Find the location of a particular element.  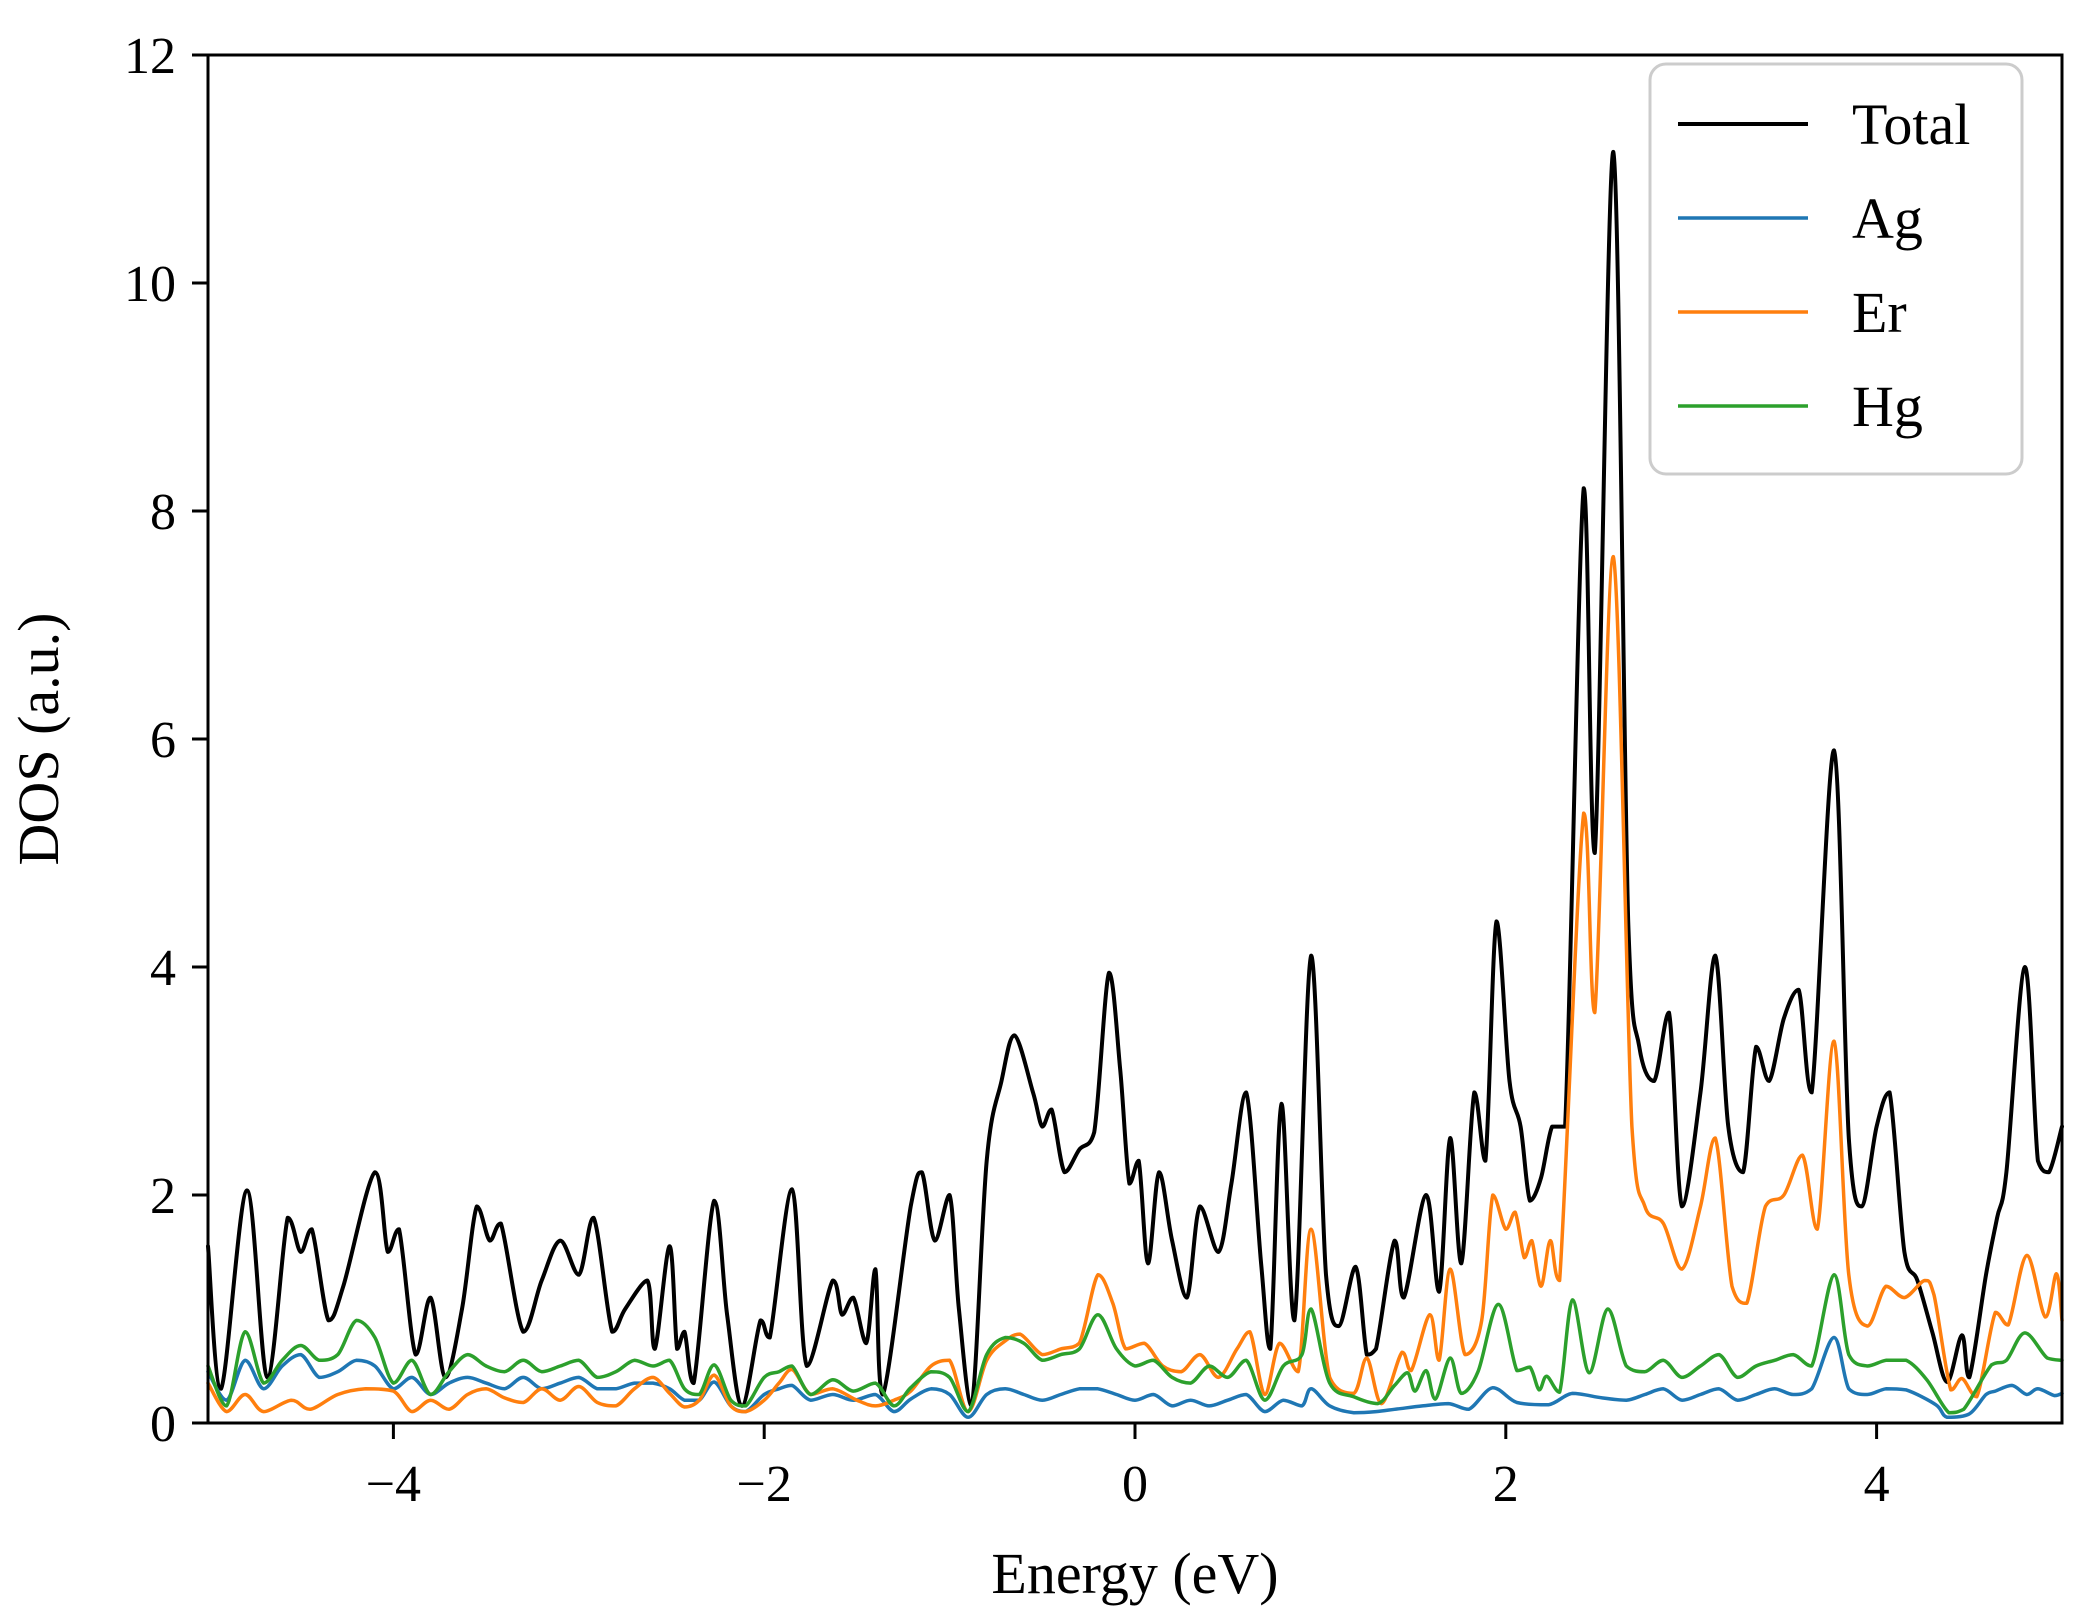

x-tick-label: 4 is located at coordinates (1877, 1484).